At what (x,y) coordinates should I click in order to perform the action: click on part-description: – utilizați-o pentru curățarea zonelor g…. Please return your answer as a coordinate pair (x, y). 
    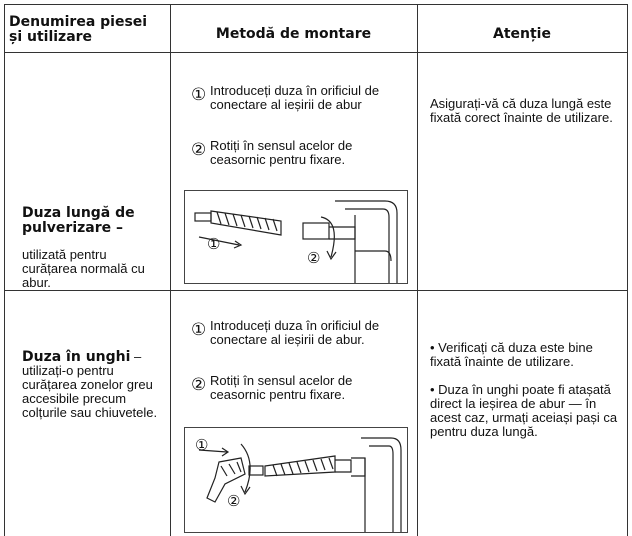
    Looking at the image, I should click on (90, 384).